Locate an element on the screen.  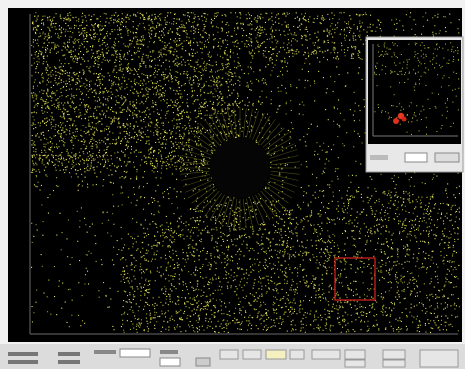
inset-plot is located at coordinates (414, 92).